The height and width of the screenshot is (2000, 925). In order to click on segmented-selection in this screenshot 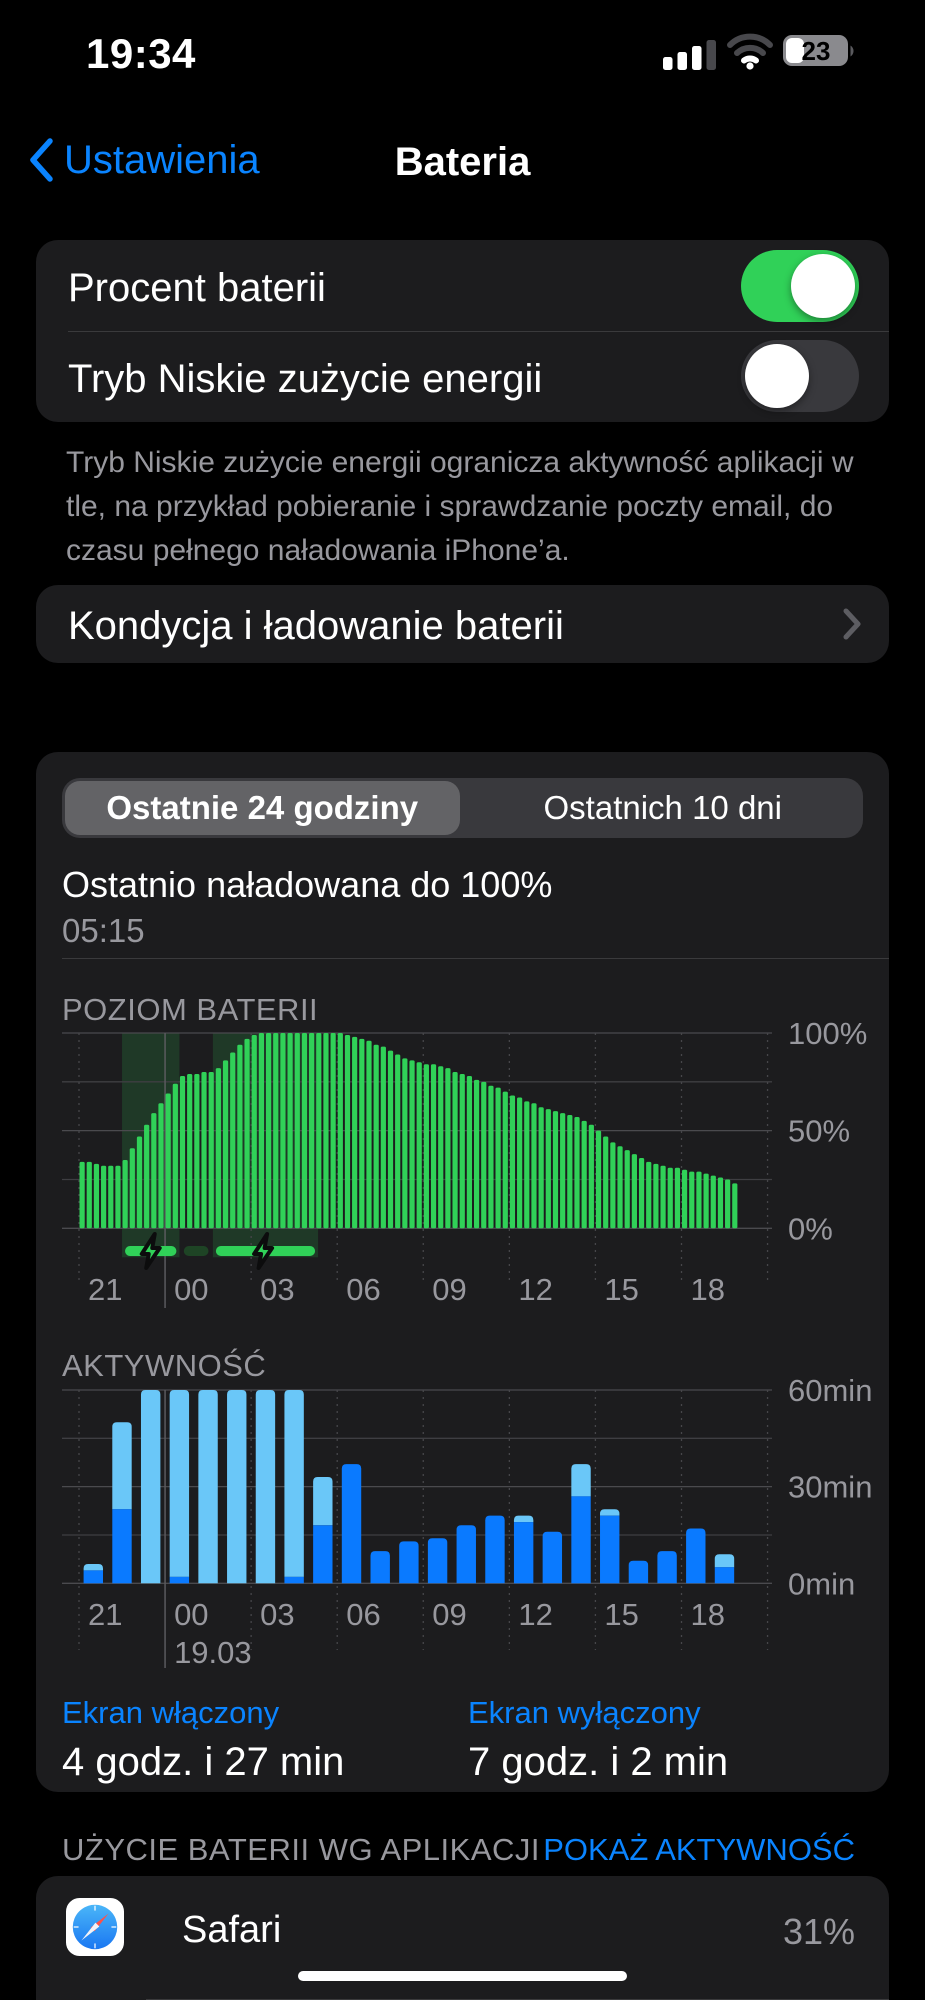, I will do `click(262, 808)`.